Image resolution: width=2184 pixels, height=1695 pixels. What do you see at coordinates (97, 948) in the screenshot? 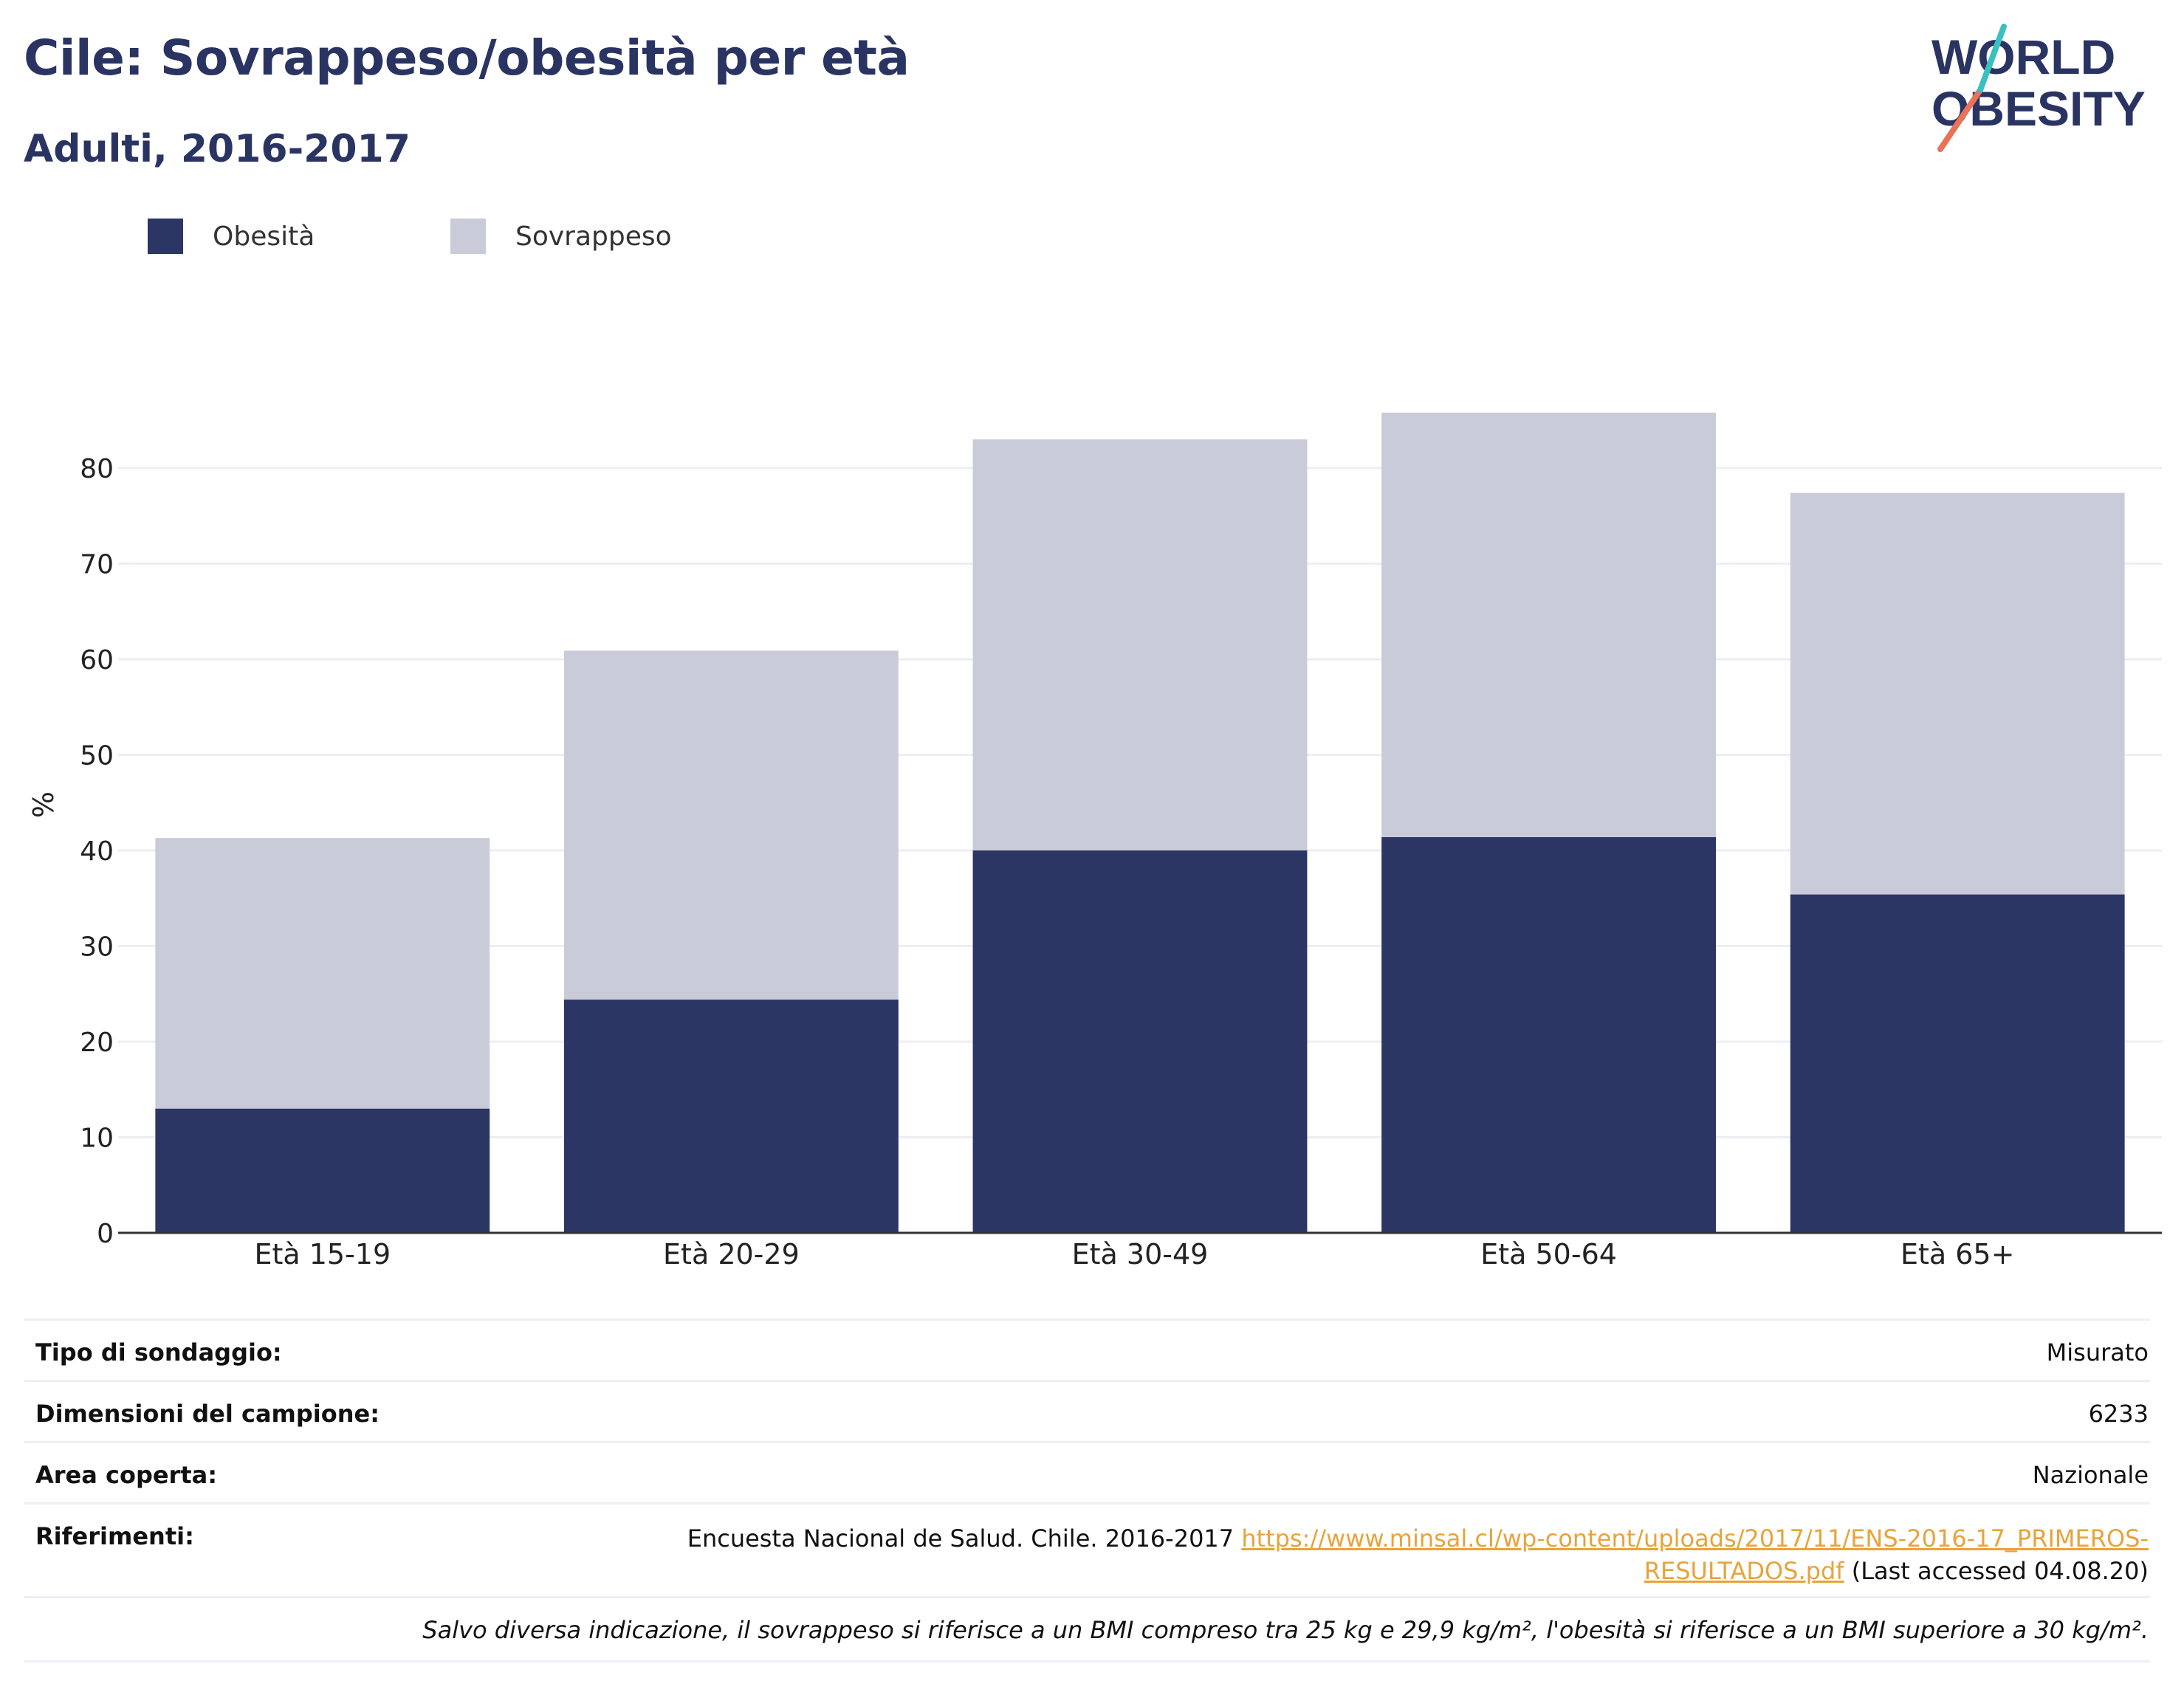
I see `y-tick-label: 30` at bounding box center [97, 948].